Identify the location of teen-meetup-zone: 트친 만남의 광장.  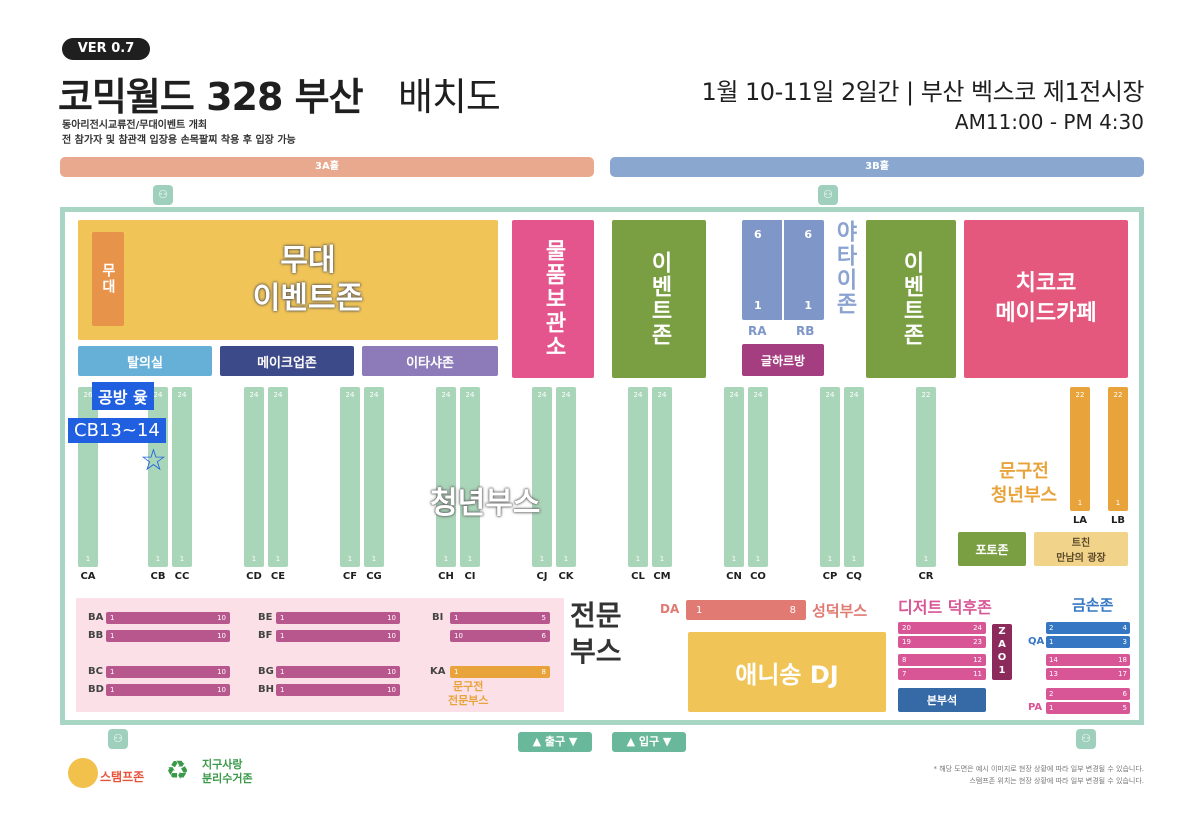
(1081, 549).